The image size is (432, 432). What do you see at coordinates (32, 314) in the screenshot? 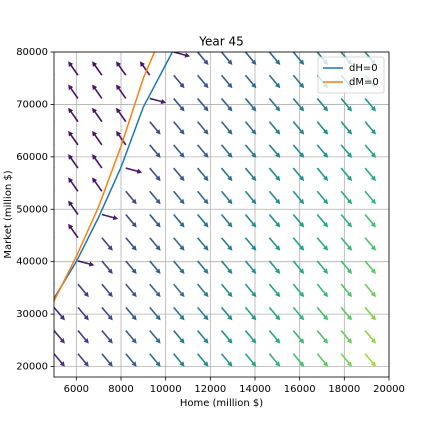
I see `y-tick-label: 30000` at bounding box center [32, 314].